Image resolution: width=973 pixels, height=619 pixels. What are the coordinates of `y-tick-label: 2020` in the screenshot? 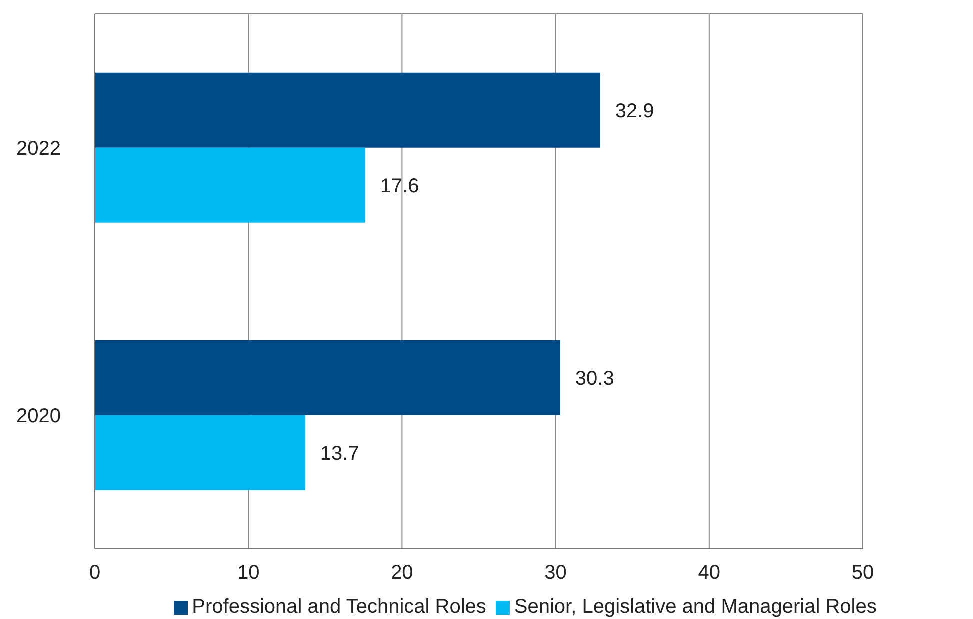 It's located at (38, 416).